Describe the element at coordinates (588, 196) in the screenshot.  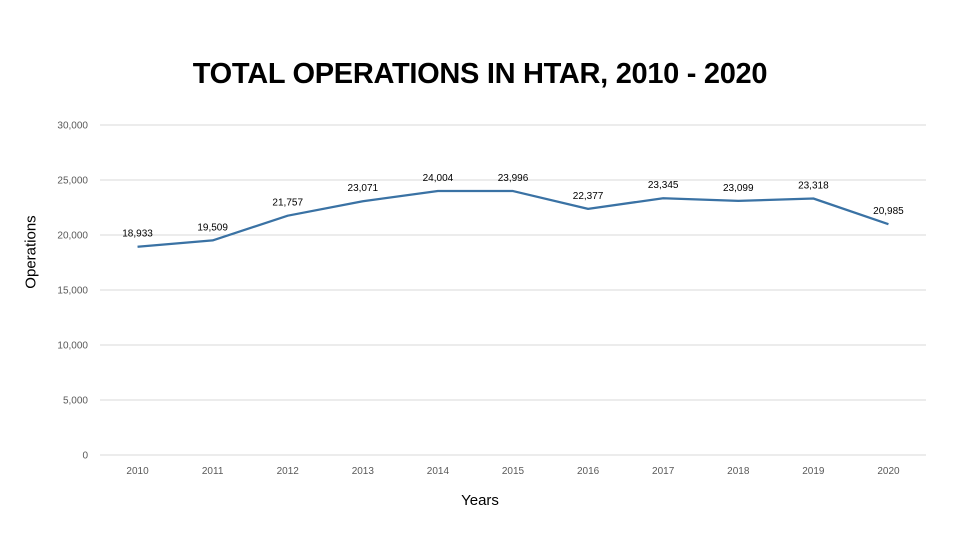
I see `data-label: 22,377` at that location.